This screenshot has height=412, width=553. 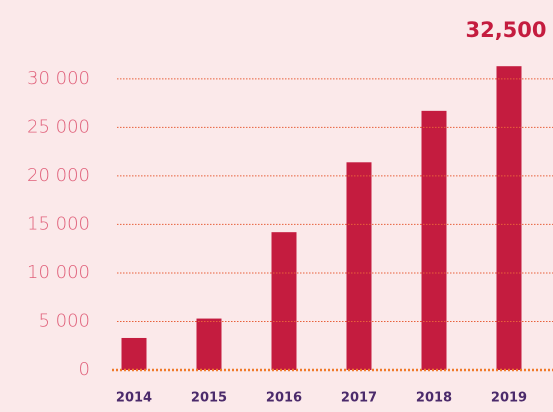 What do you see at coordinates (209, 398) in the screenshot?
I see `x-tick-label: 2015` at bounding box center [209, 398].